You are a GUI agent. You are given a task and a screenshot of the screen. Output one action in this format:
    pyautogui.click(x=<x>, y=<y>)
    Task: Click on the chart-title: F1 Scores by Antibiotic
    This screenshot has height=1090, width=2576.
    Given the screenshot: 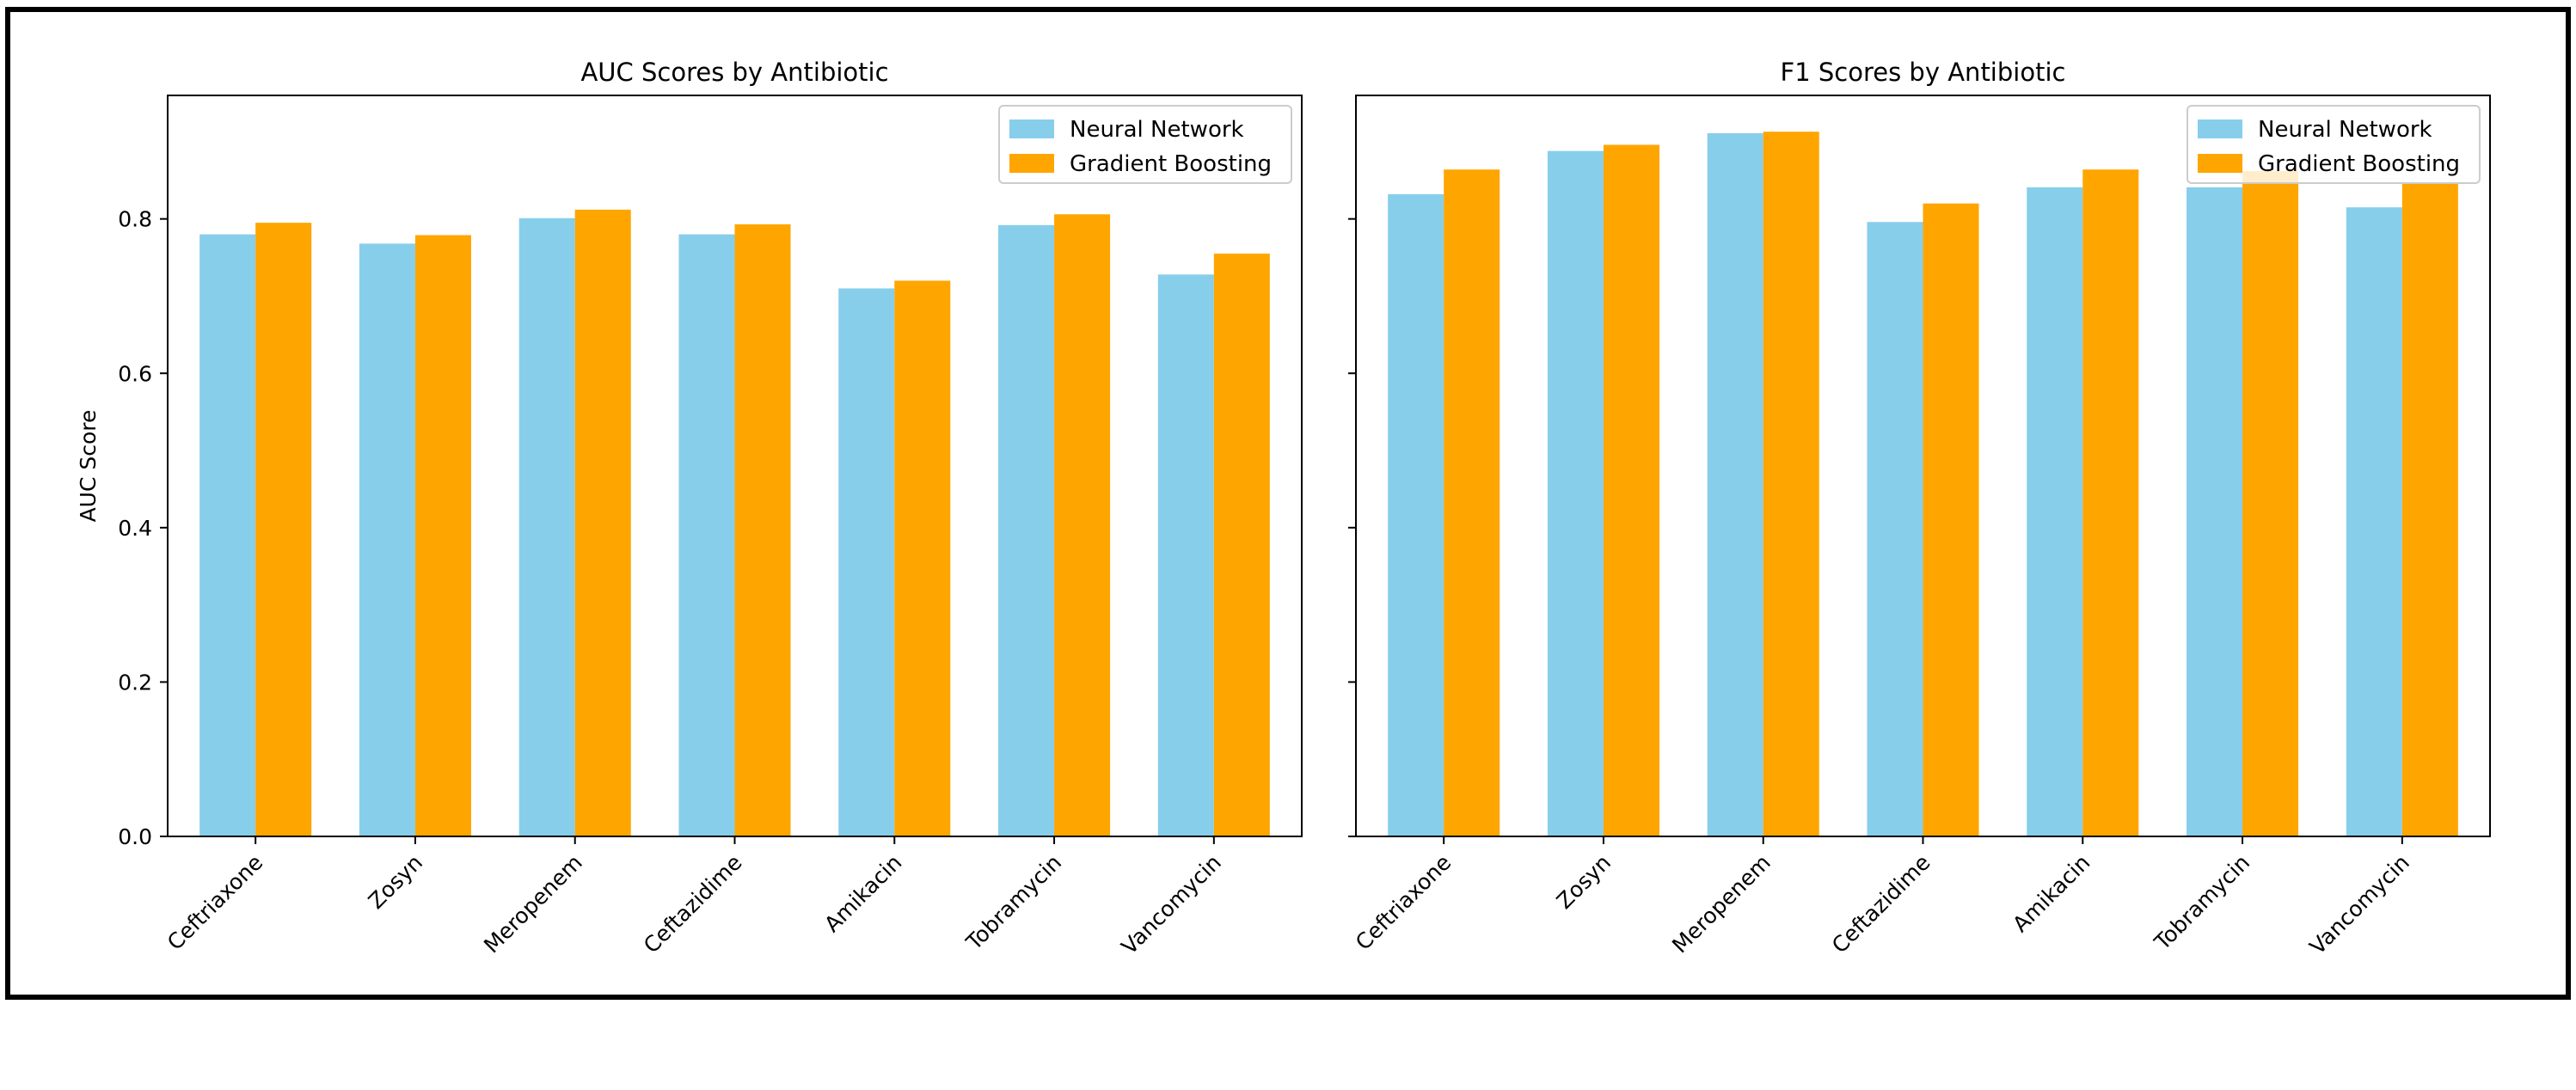 What is the action you would take?
    pyautogui.click(x=1923, y=72)
    